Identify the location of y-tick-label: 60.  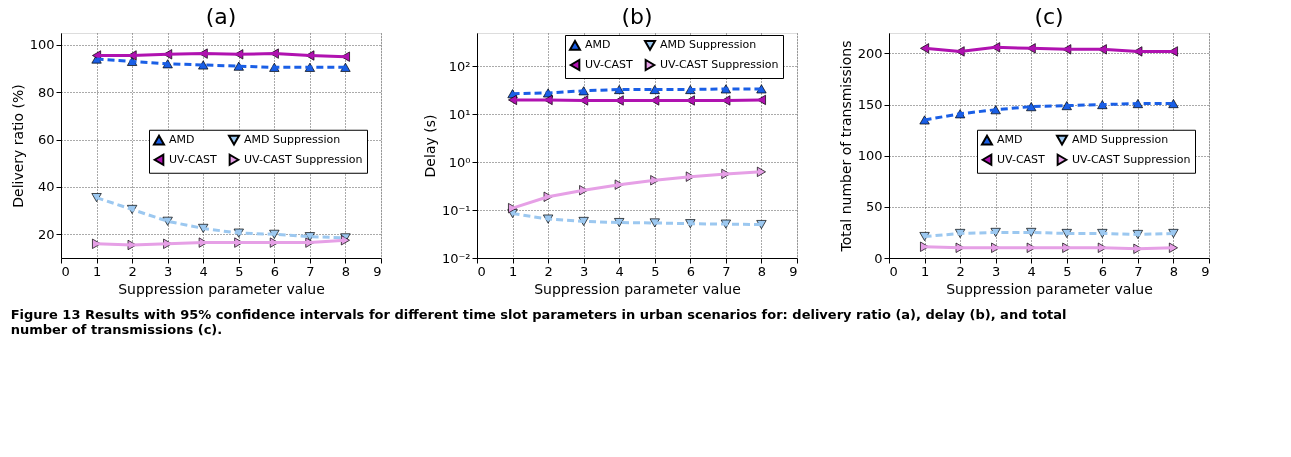
(46, 140).